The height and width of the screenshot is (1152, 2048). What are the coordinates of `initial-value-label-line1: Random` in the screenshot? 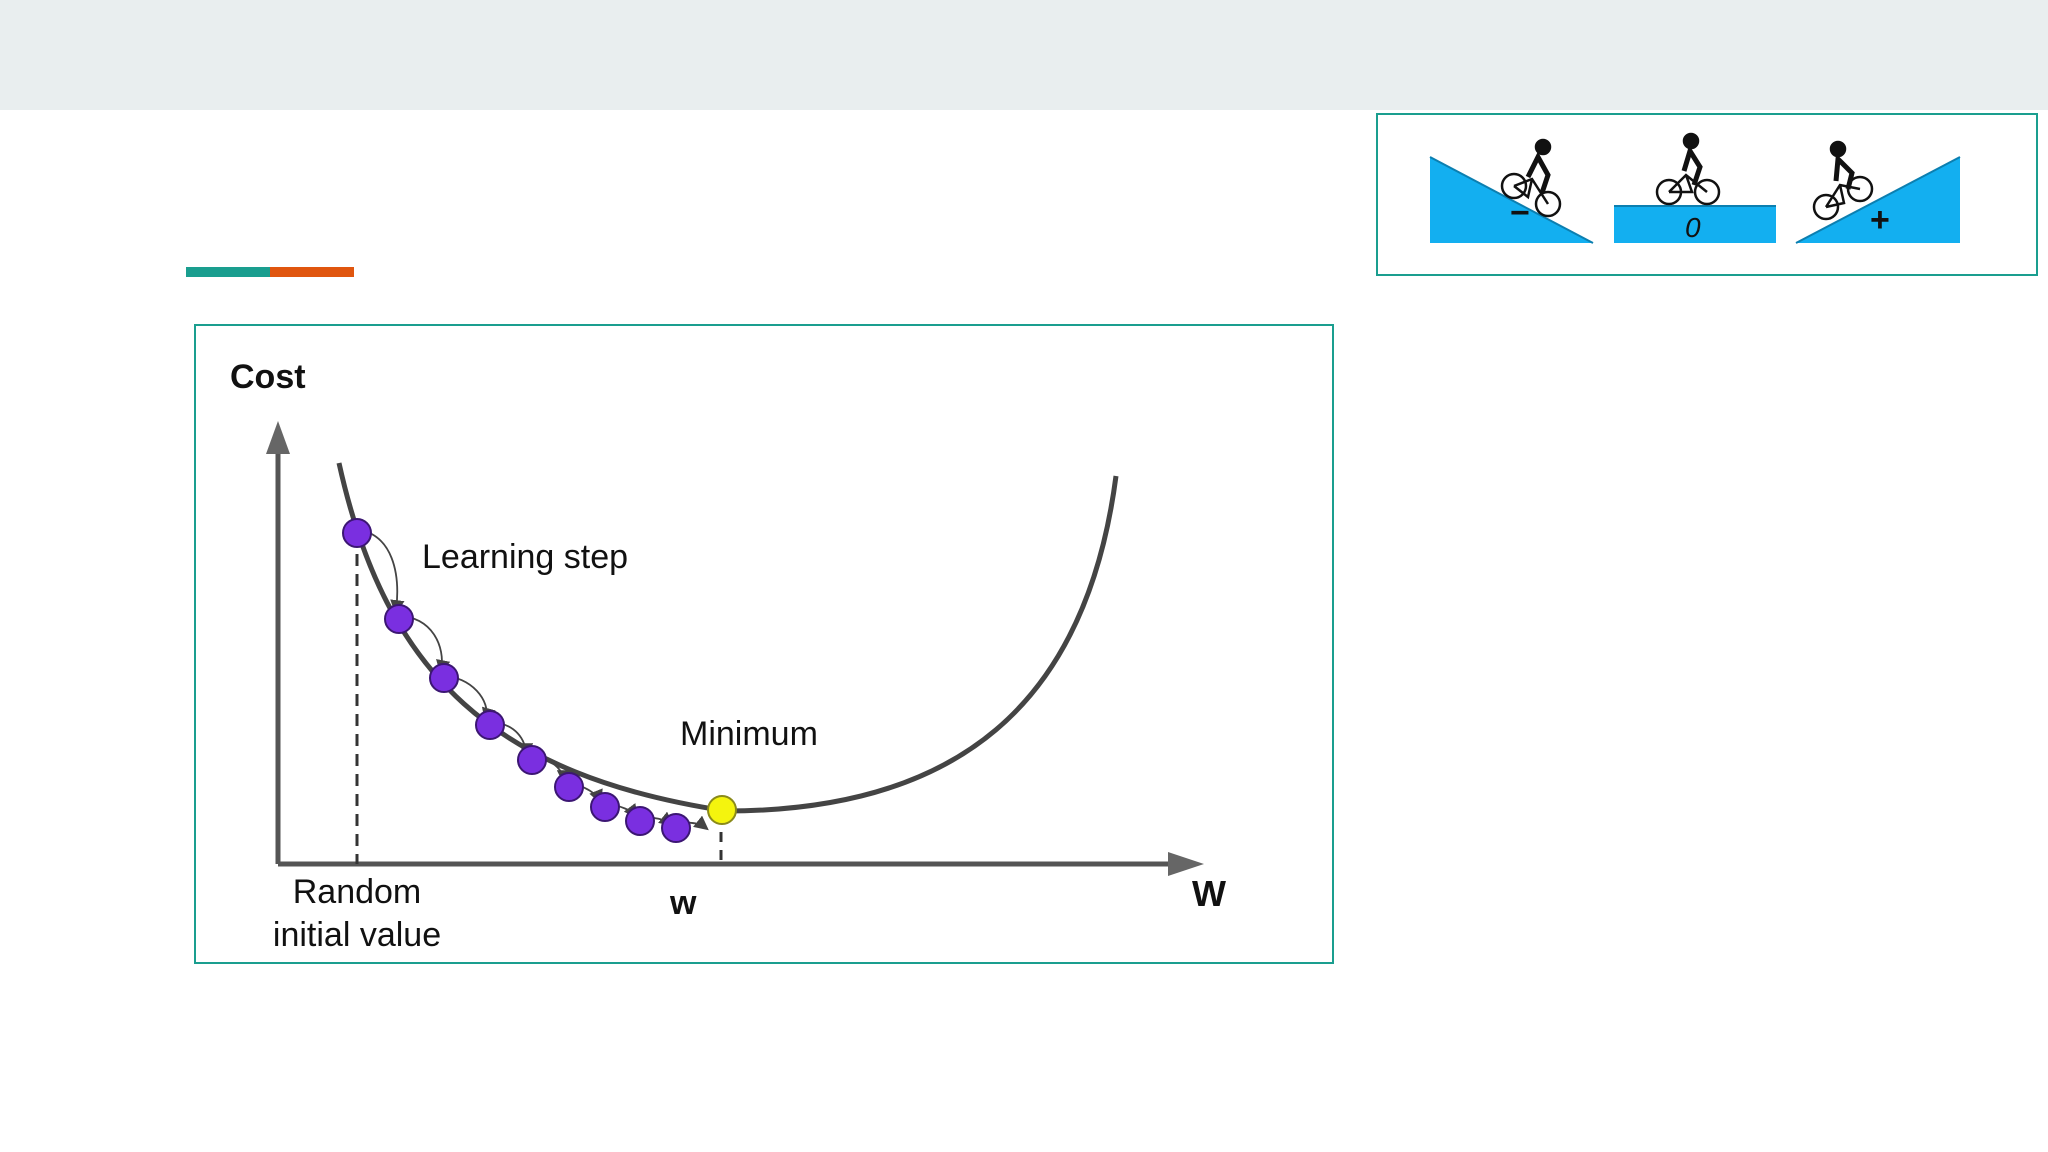 It's located at (357, 892).